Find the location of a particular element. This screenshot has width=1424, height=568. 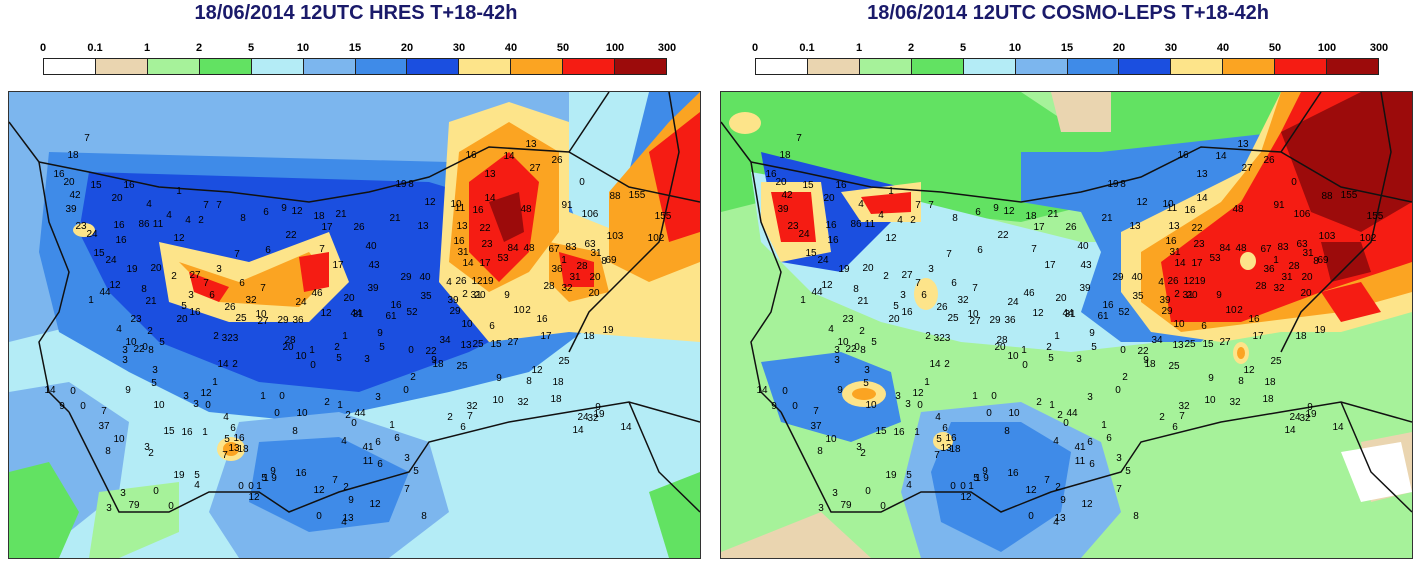

se-lightblue-area is located at coordinates (604, 480).